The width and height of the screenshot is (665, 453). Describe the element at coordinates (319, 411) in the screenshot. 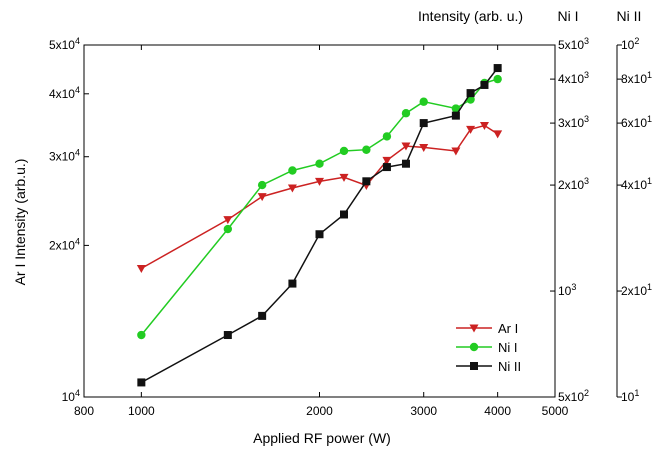

I see `x-tick-label: 2000` at that location.